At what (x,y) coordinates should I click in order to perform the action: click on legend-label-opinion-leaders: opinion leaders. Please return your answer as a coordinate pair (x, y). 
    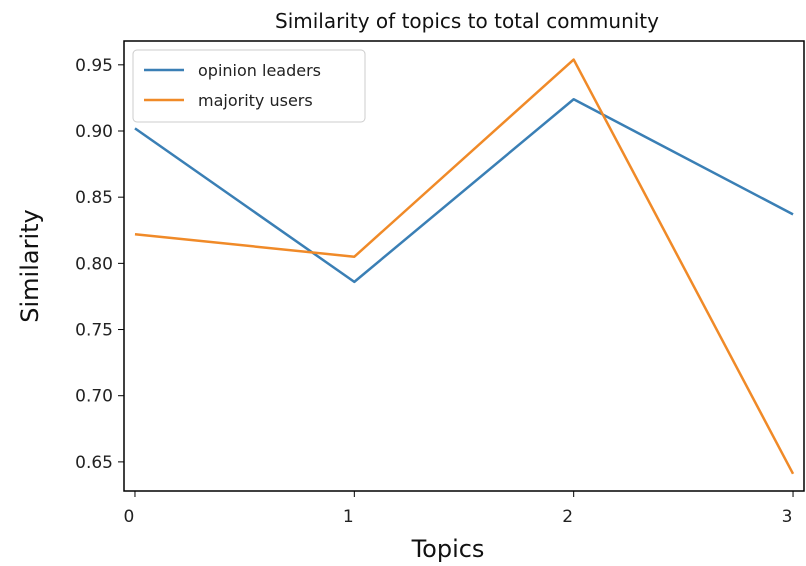
    Looking at the image, I should click on (259, 70).